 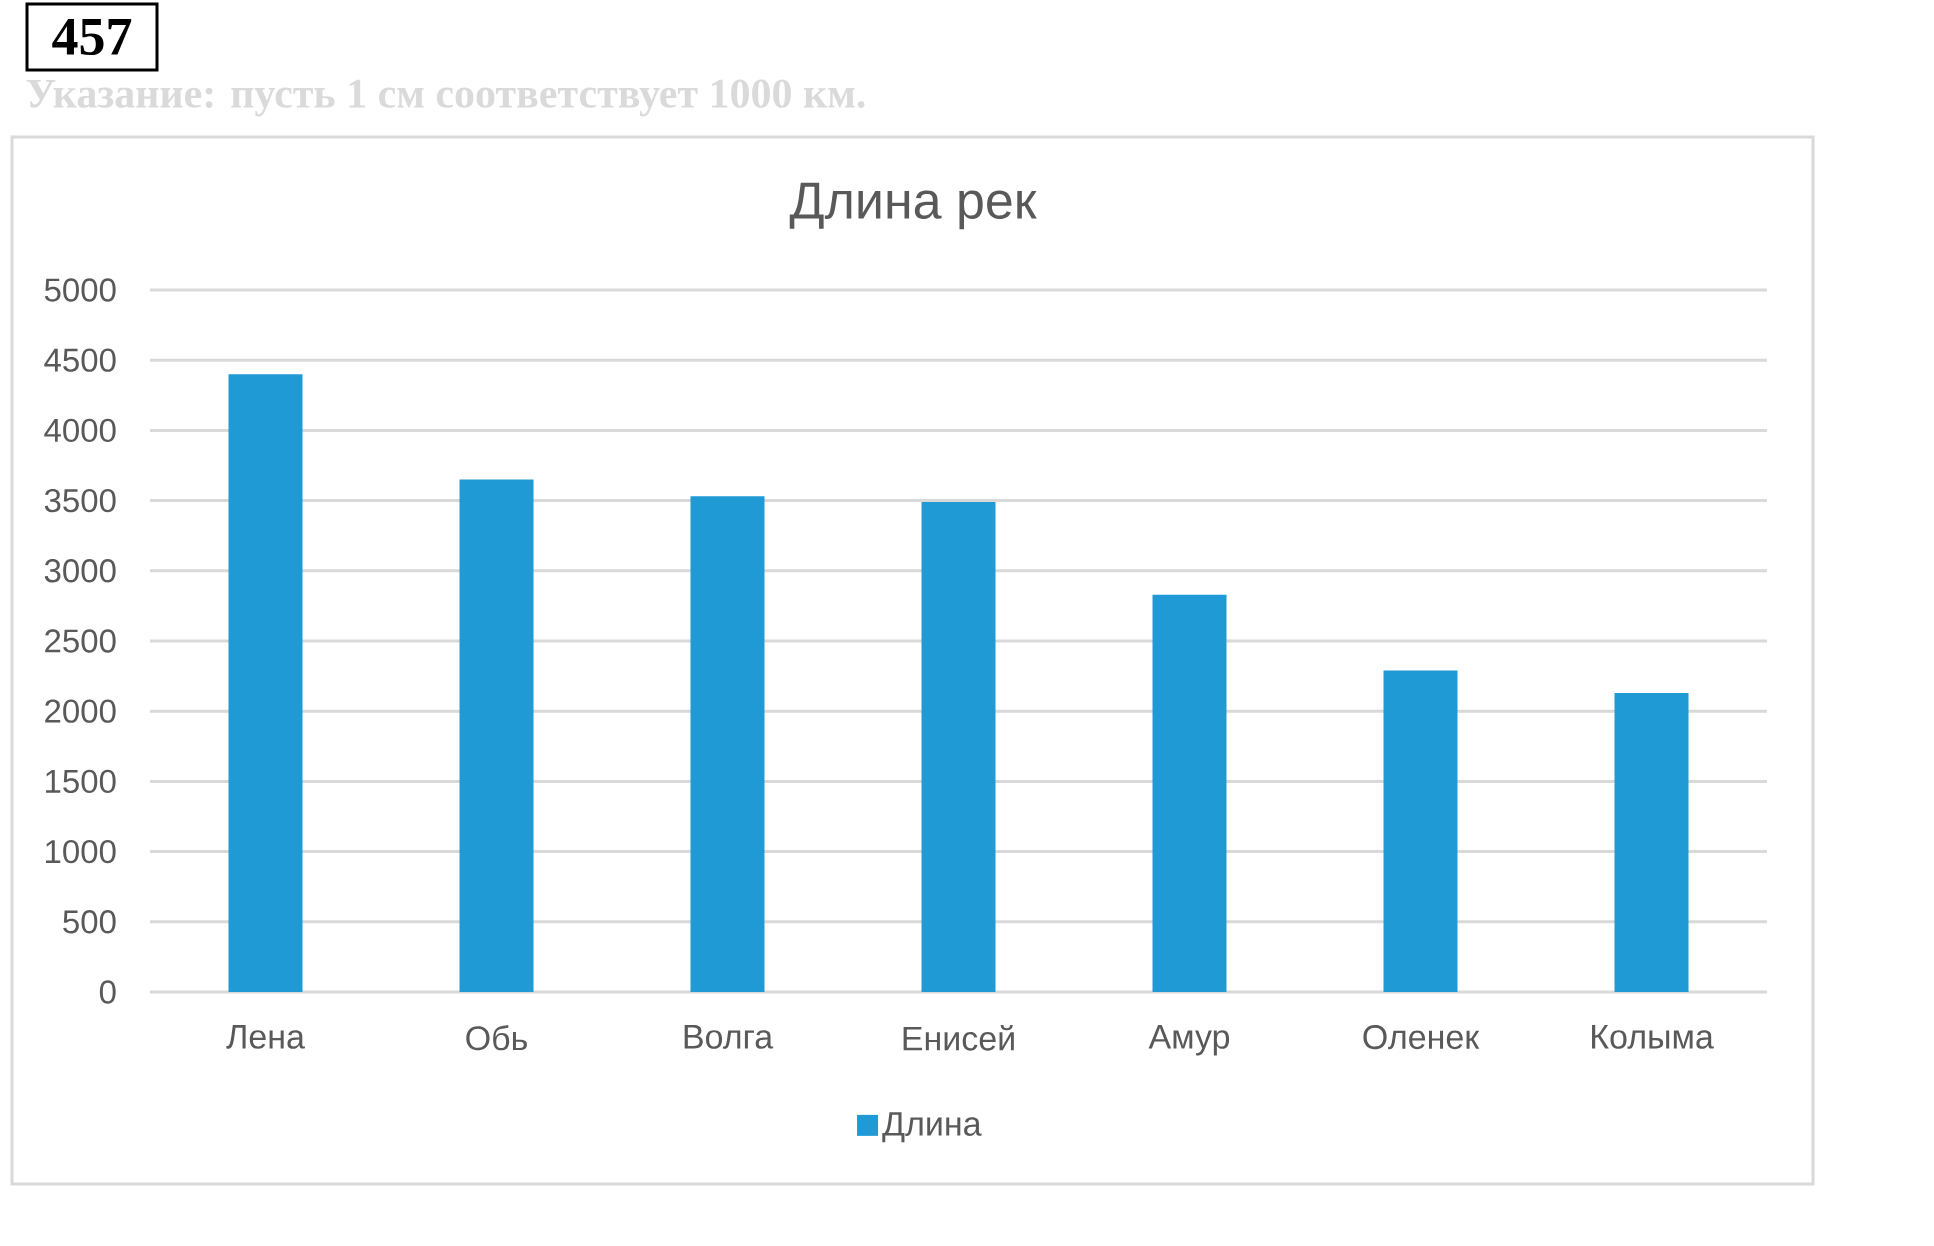 I want to click on y-tick-label: 3000, so click(x=80, y=571).